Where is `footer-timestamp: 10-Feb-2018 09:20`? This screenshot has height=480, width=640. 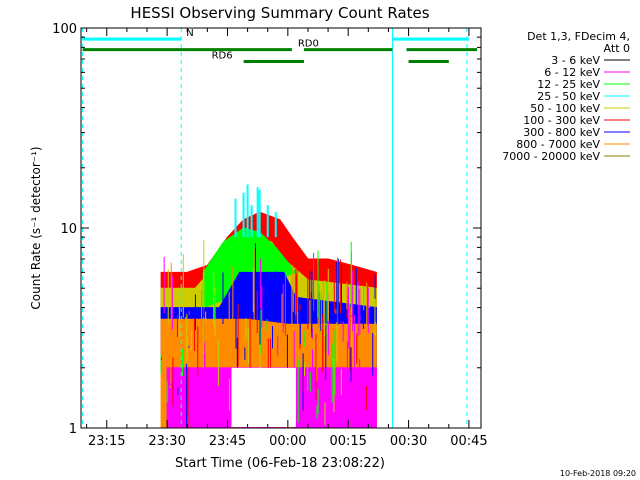
footer-timestamp: 10-Feb-2018 09:20 is located at coordinates (598, 473).